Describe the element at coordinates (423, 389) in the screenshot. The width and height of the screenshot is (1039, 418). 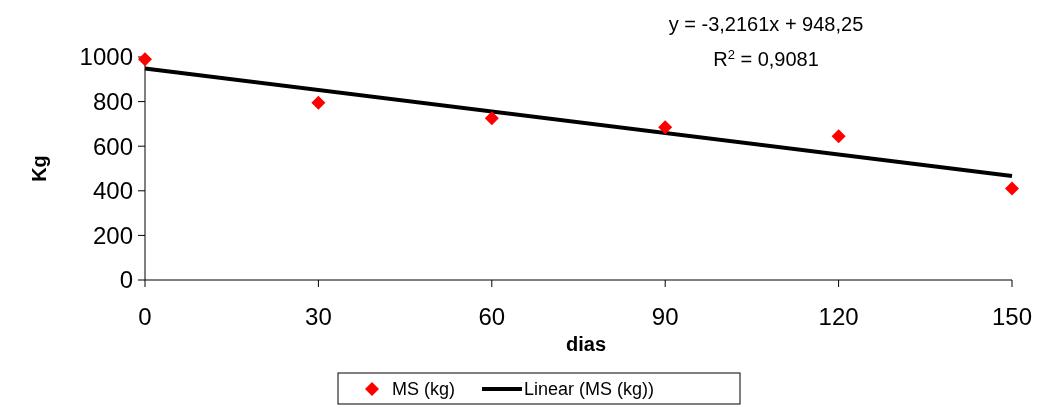
I see `legend-label: MS (kg)` at that location.